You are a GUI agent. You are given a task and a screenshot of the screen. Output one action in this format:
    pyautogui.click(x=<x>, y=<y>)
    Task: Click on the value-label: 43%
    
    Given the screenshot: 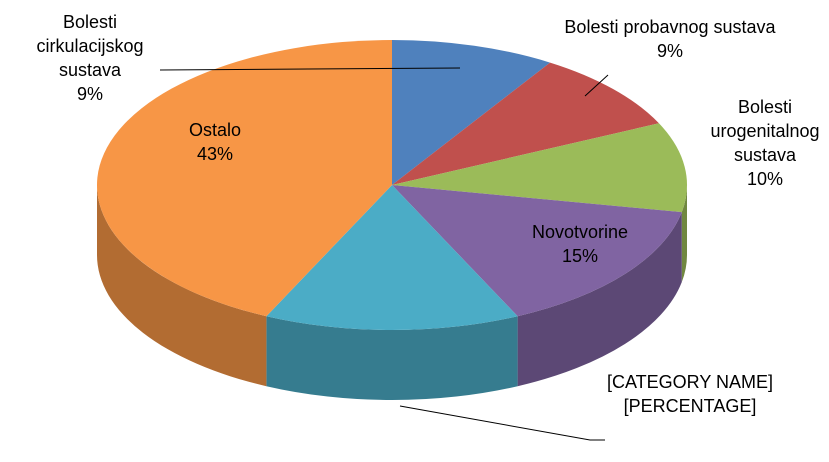 What is the action you would take?
    pyautogui.click(x=215, y=154)
    